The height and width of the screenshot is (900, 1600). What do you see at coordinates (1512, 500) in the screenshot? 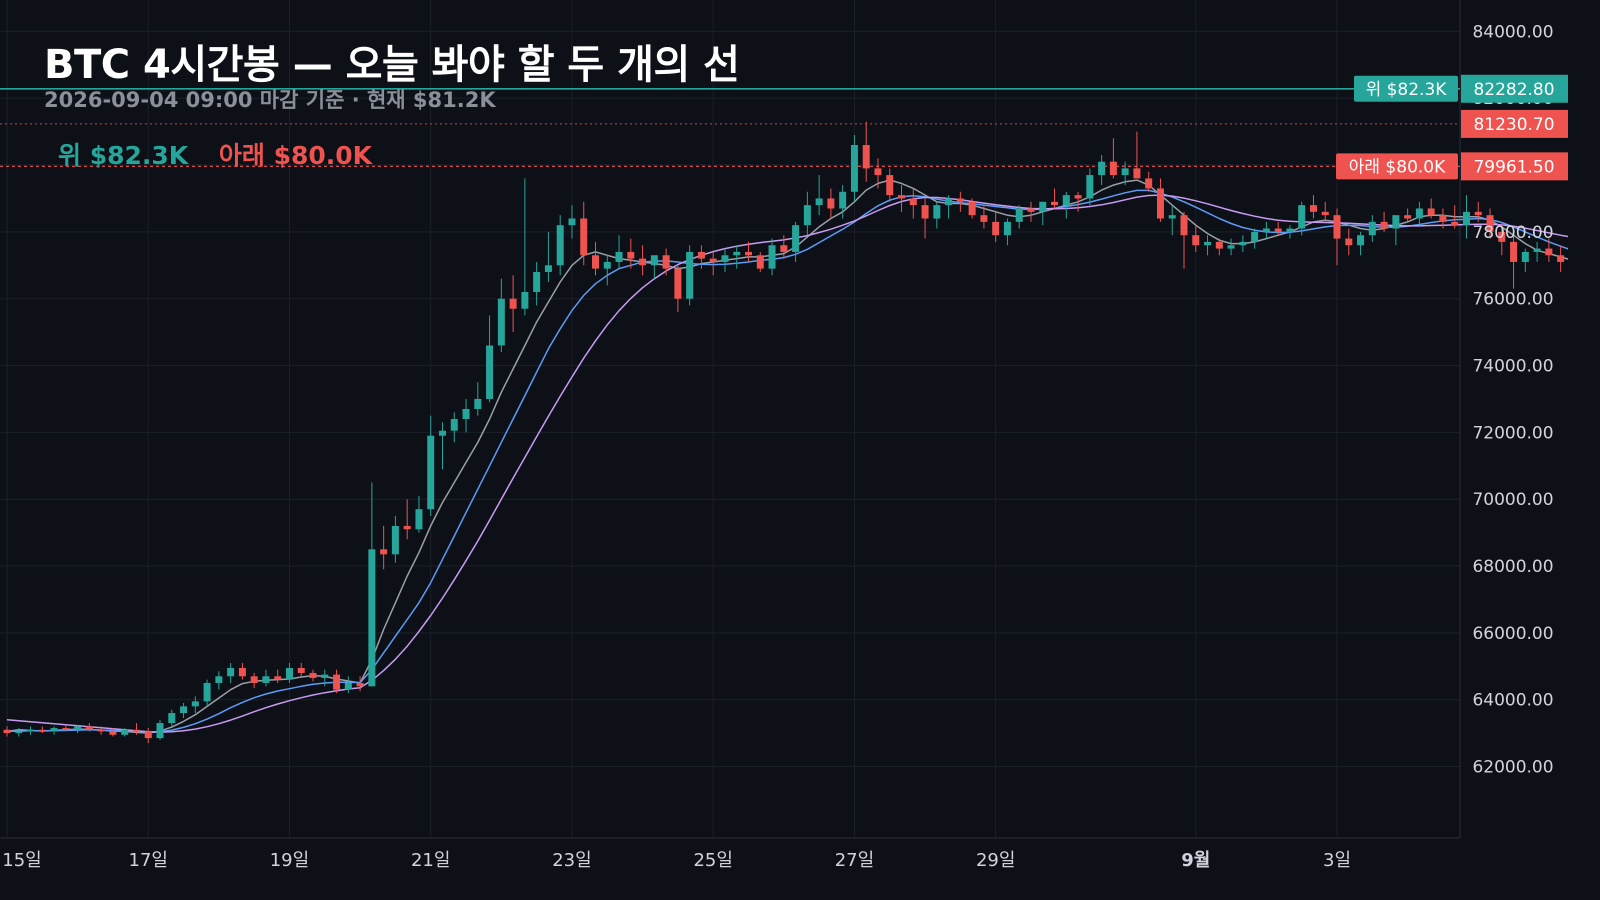
I see `price-tick-label: 70000.00` at bounding box center [1512, 500].